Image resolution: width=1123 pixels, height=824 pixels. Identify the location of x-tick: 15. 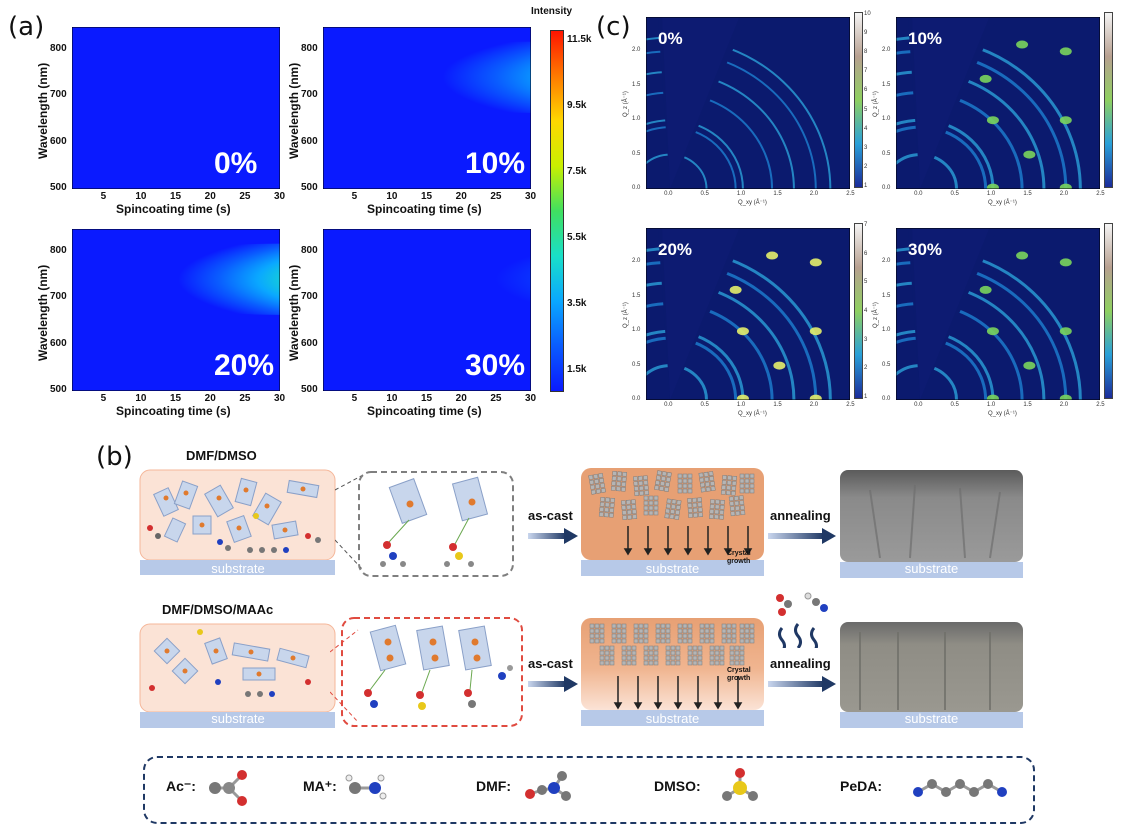
(176, 196).